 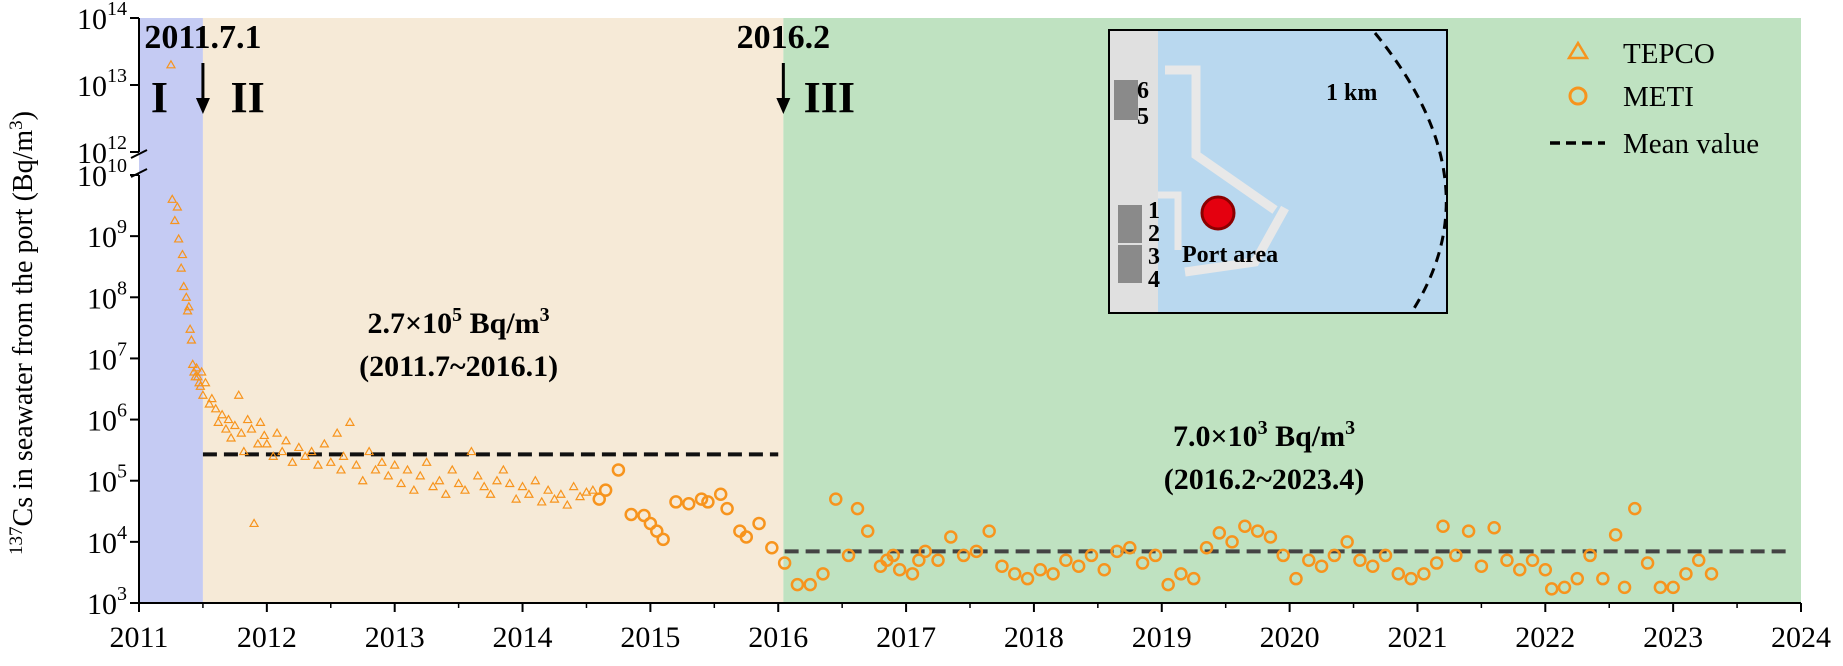 What do you see at coordinates (1658, 97) in the screenshot?
I see `legend-label-meti: METI` at bounding box center [1658, 97].